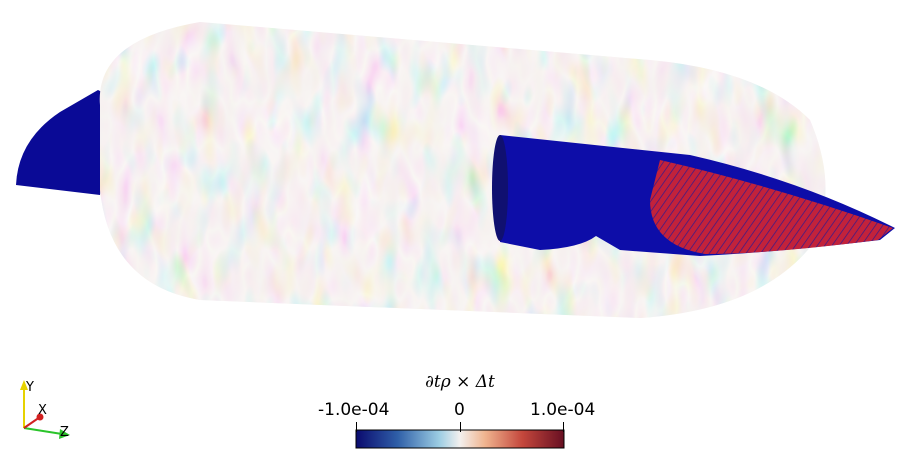 The image size is (906, 458). I want to click on x-axis-label: X, so click(42, 410).